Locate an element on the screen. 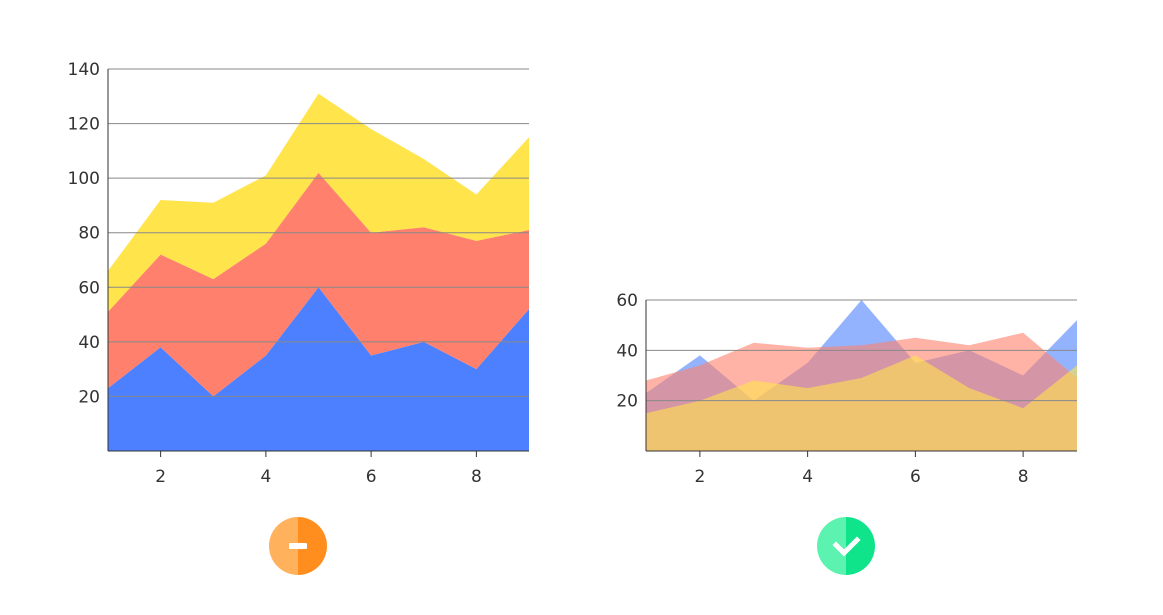  good-example-badge is located at coordinates (846, 546).